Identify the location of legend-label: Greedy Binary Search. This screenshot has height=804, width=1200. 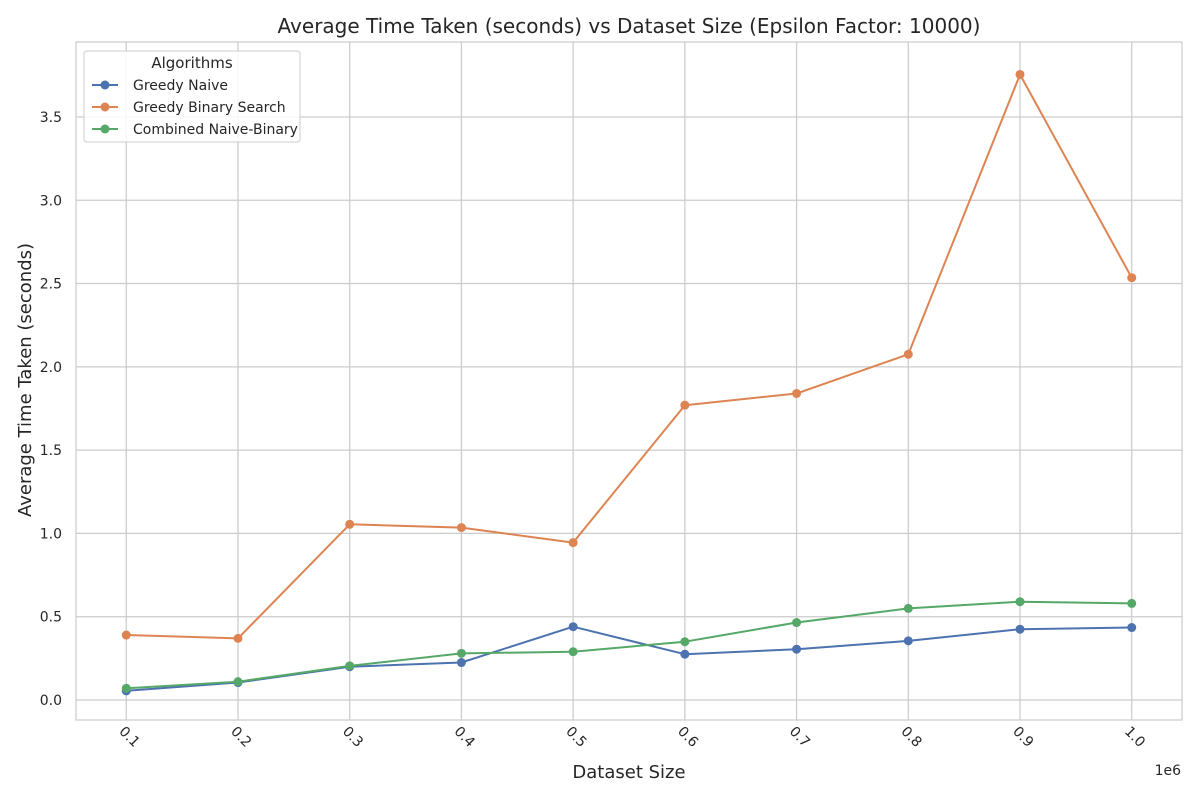
(209, 108).